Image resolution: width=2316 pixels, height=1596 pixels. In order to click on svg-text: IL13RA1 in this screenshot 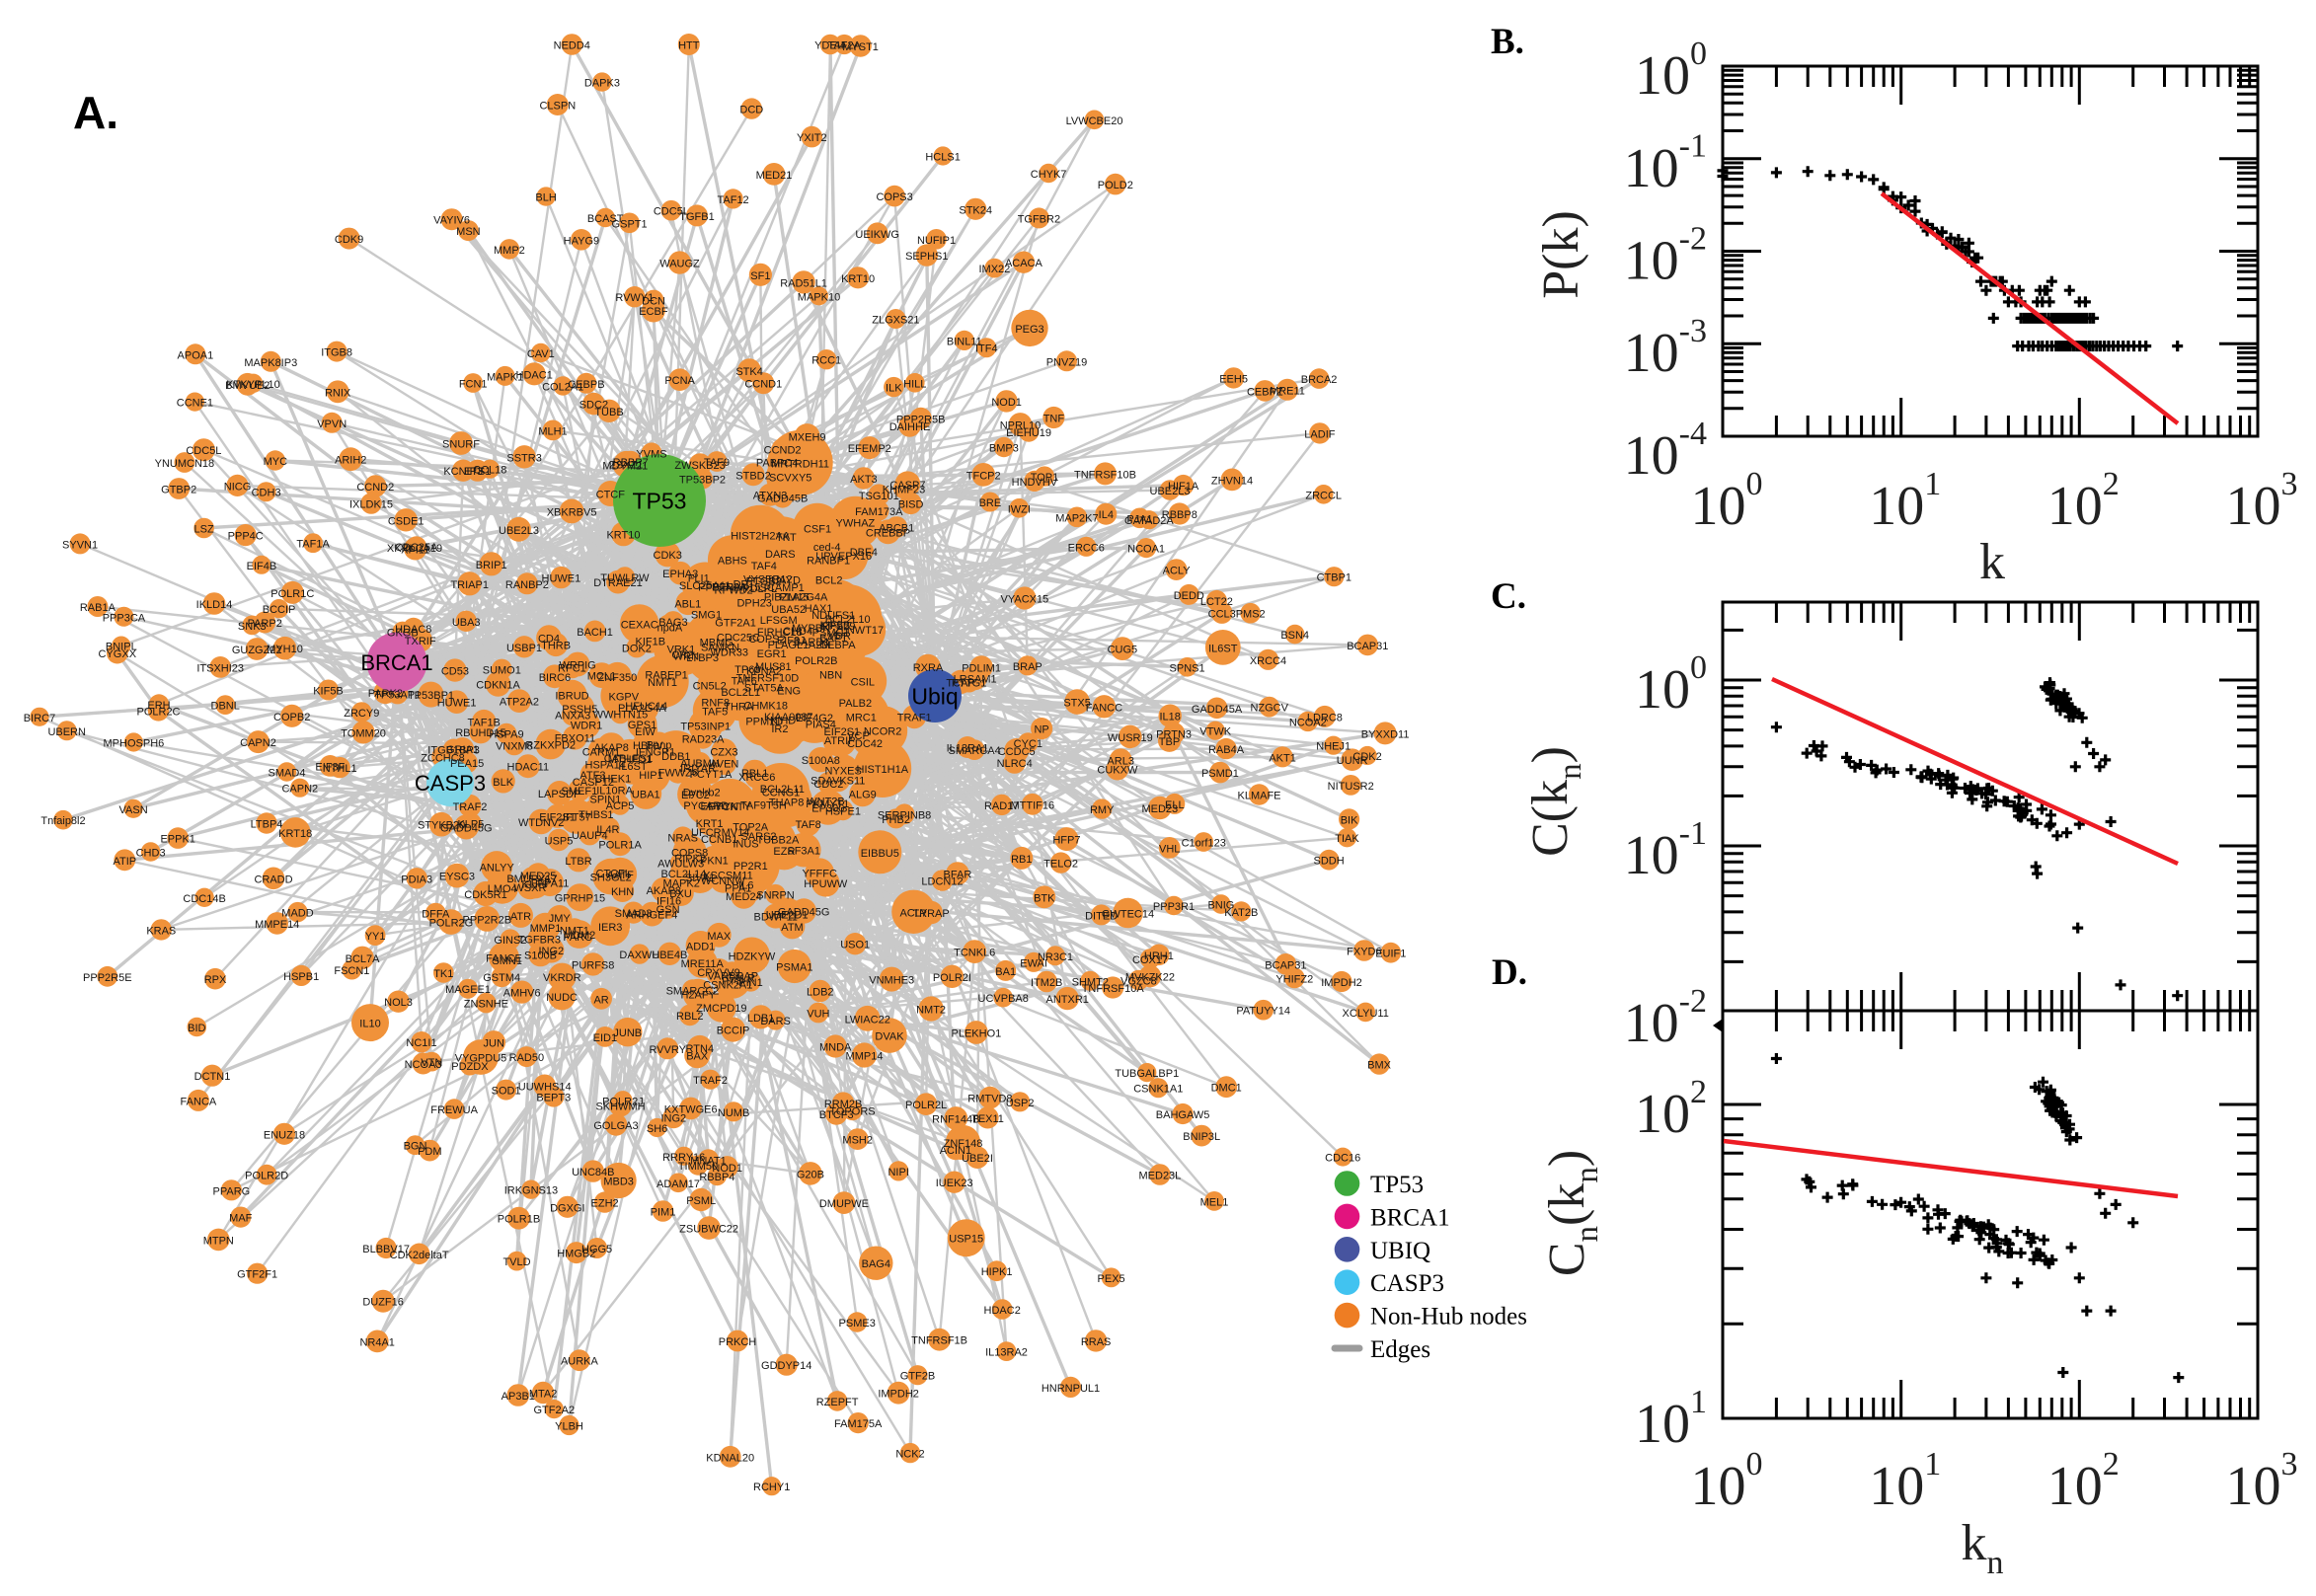, I will do `click(968, 749)`.